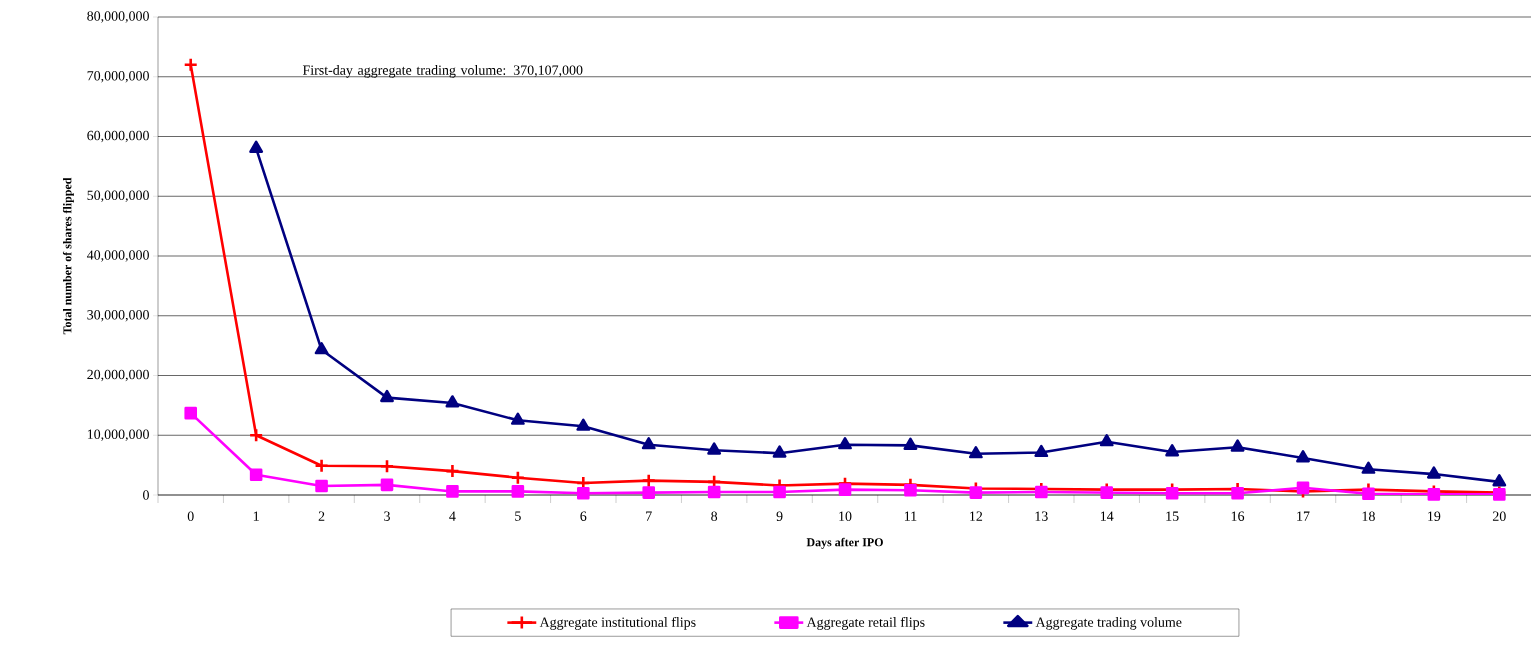 The width and height of the screenshot is (1531, 655). I want to click on x-tick-label: 12, so click(976, 516).